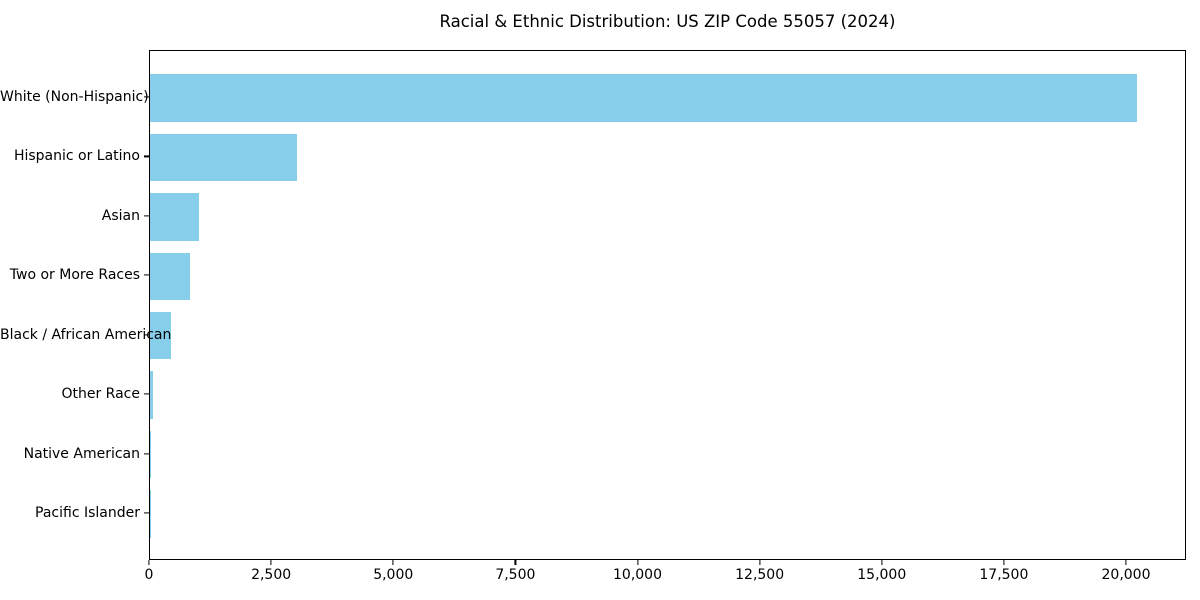 This screenshot has width=1200, height=600. Describe the element at coordinates (393, 575) in the screenshot. I see `x-tick-label: 5,000` at that location.